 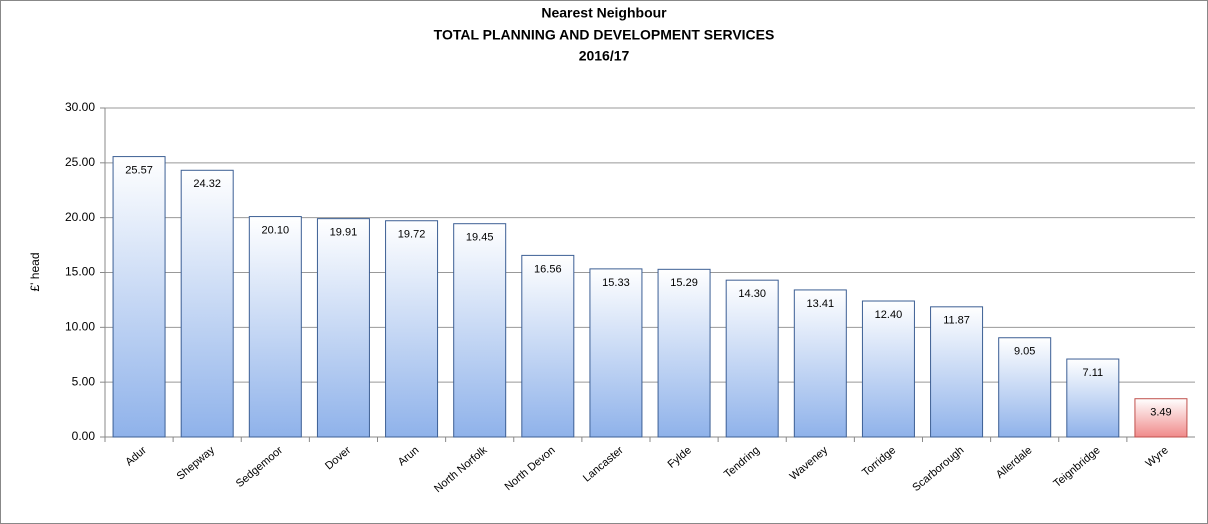 What do you see at coordinates (604, 35) in the screenshot?
I see `chart-title: TOTAL PLANNING AND DEVELOPMENT SERVICES` at bounding box center [604, 35].